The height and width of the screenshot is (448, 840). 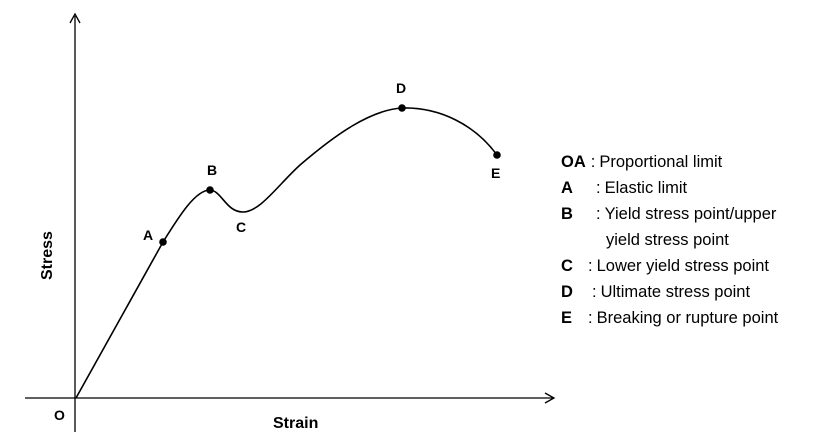 I want to click on legend-item-a: A: Elastic limit, so click(x=669, y=188).